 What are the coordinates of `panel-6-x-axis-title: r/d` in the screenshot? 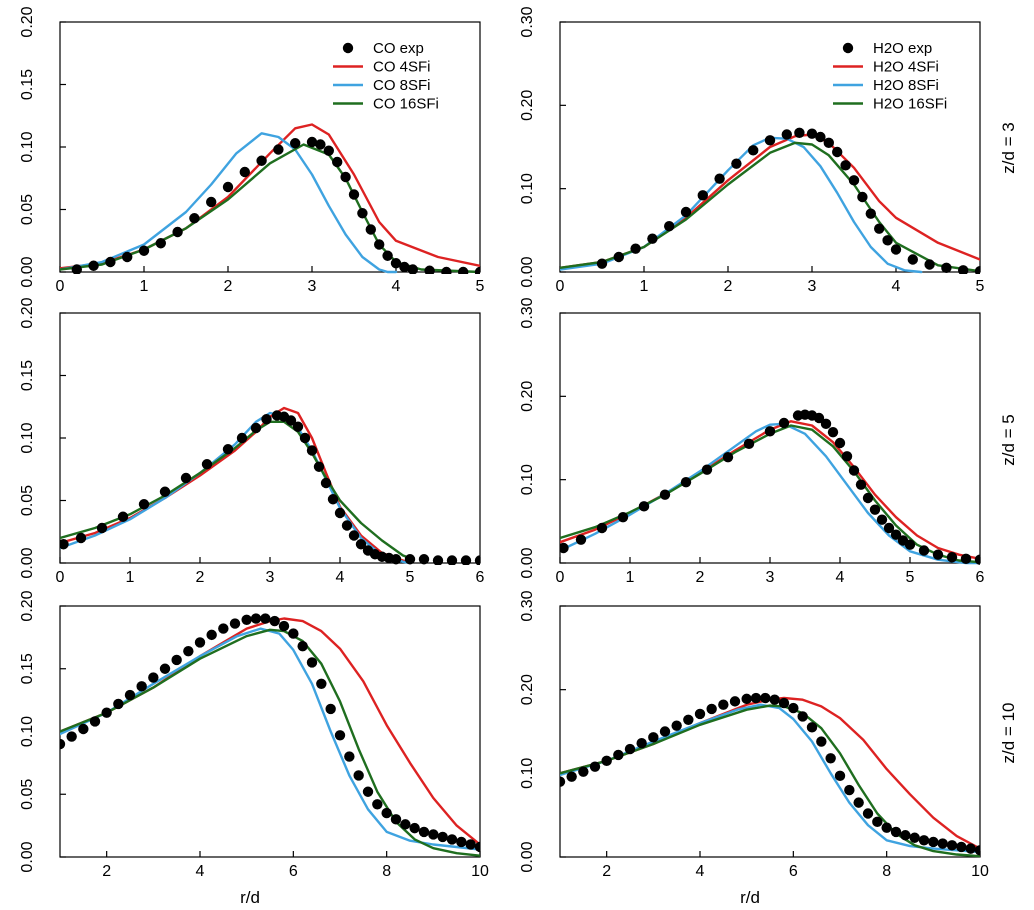 It's located at (750, 897).